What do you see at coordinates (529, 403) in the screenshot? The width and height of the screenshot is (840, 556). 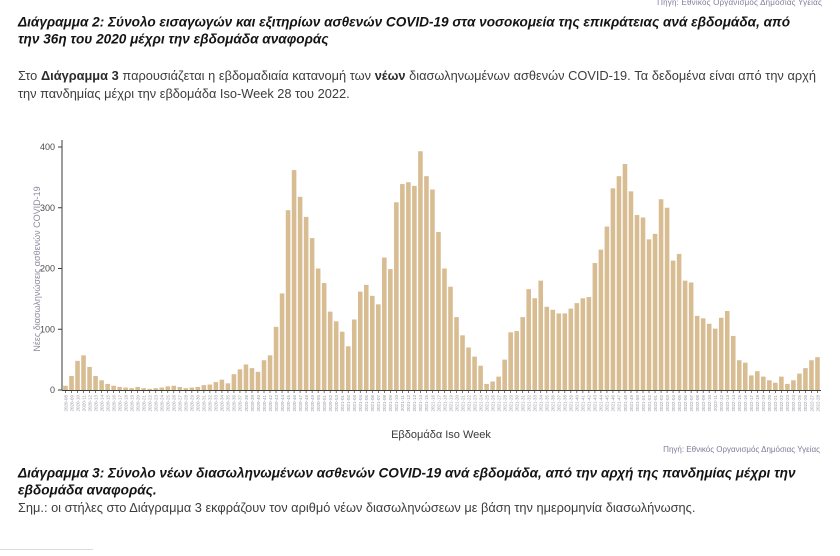 I see `x-tick-label: 2021-32` at bounding box center [529, 403].